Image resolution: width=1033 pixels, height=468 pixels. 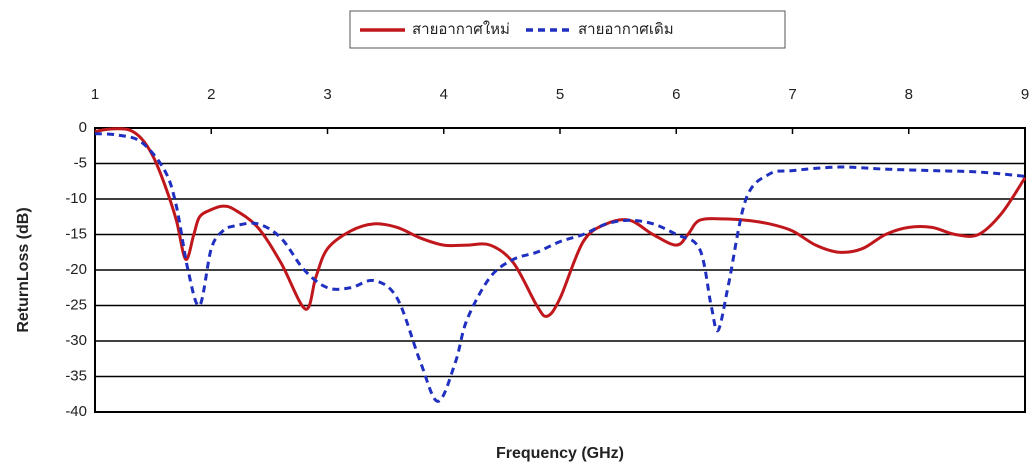 What do you see at coordinates (461, 29) in the screenshot?
I see `legend-label: สายอากาศใหม่` at bounding box center [461, 29].